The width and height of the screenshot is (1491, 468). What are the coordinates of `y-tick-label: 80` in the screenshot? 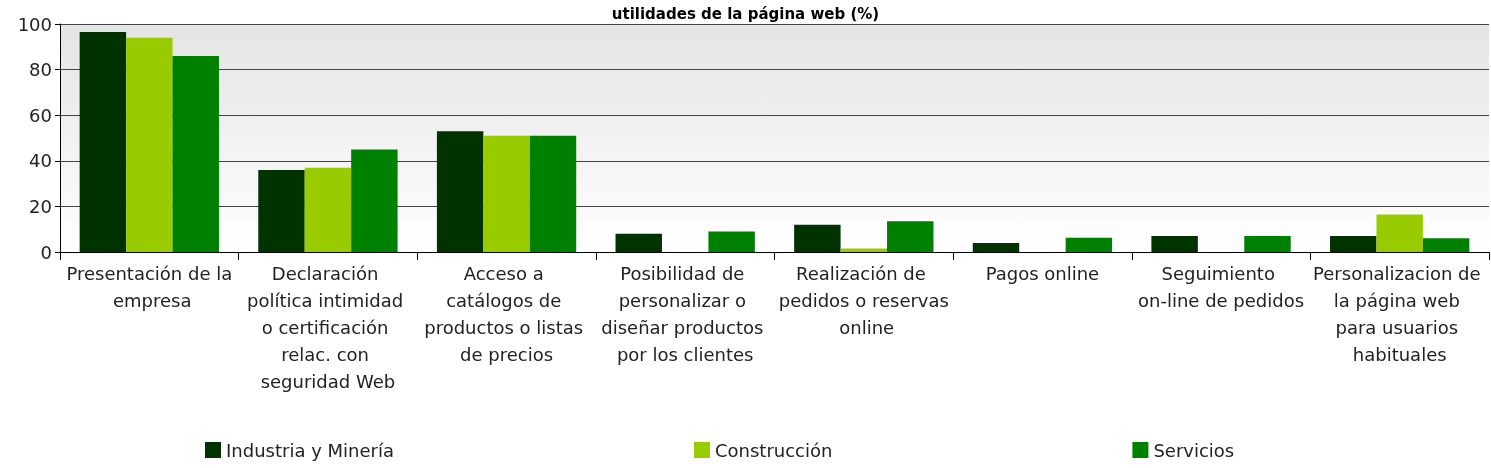 It's located at (40, 70).